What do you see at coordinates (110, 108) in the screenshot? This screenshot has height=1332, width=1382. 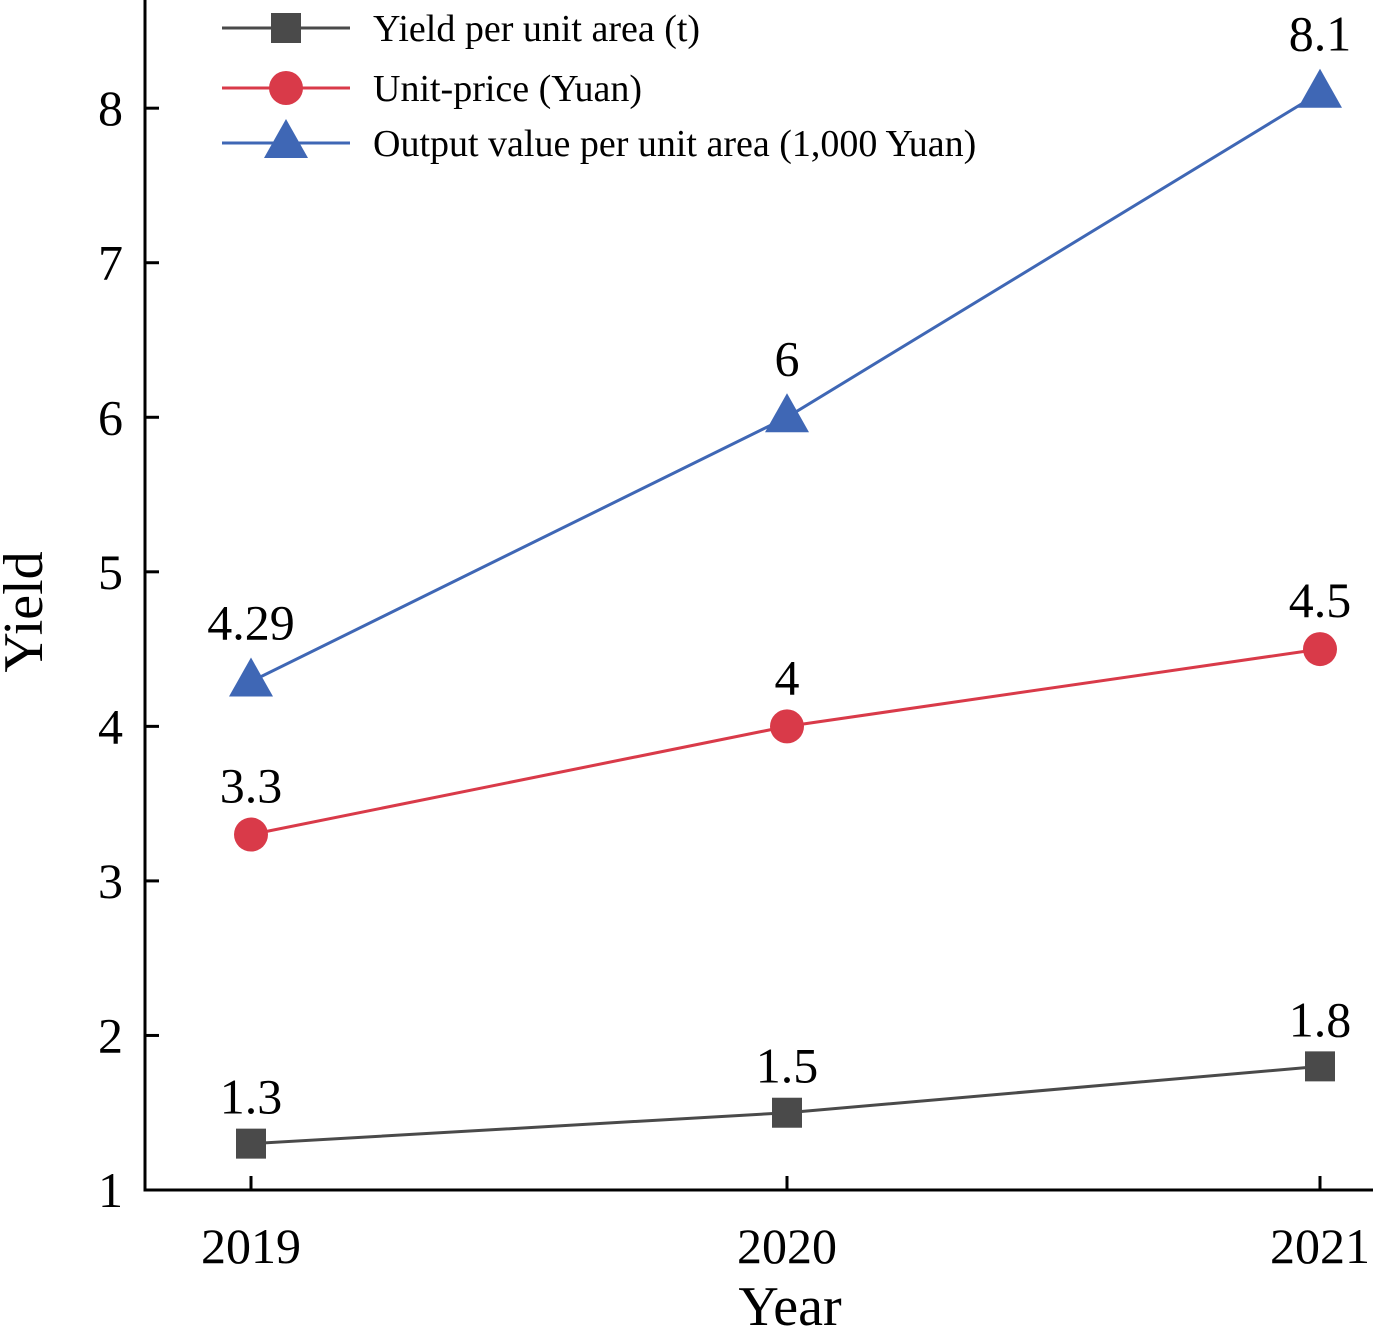 I see `y-tick-label: 8` at bounding box center [110, 108].